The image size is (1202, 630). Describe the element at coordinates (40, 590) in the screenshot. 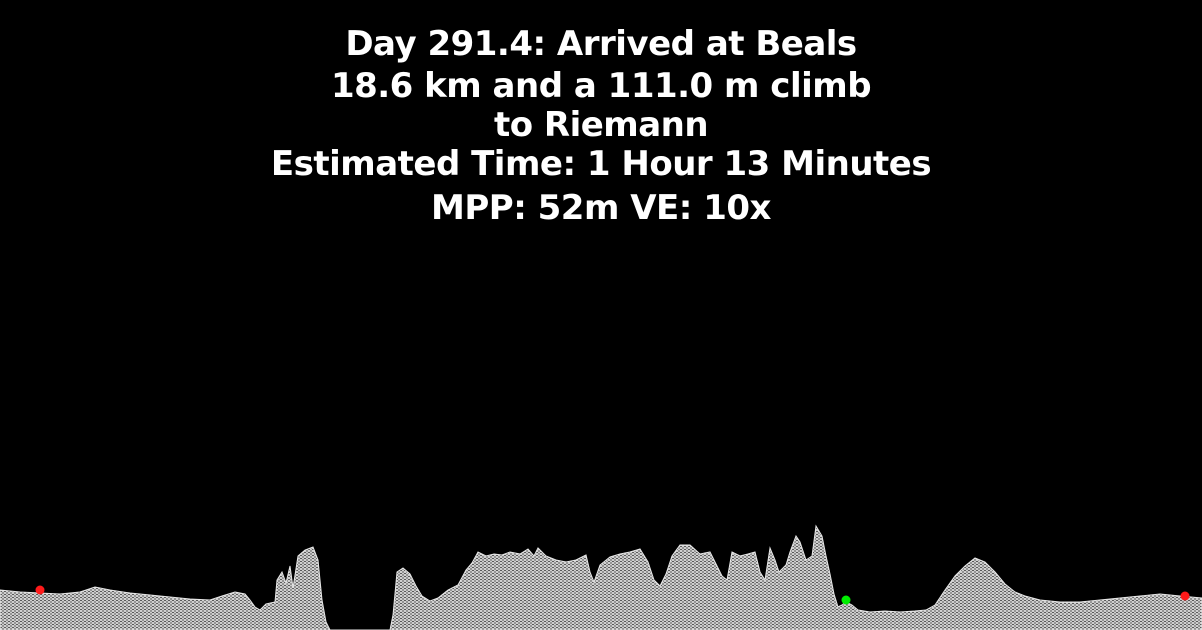

I see `start-marker` at that location.